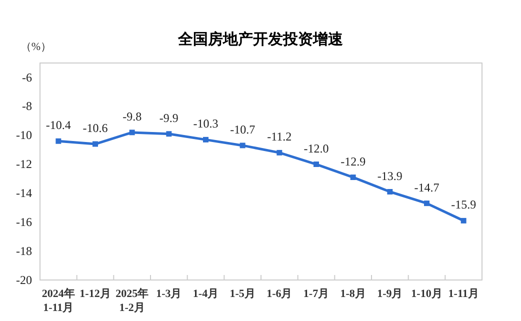 The width and height of the screenshot is (521, 321). I want to click on data-label: -14.7, so click(427, 187).